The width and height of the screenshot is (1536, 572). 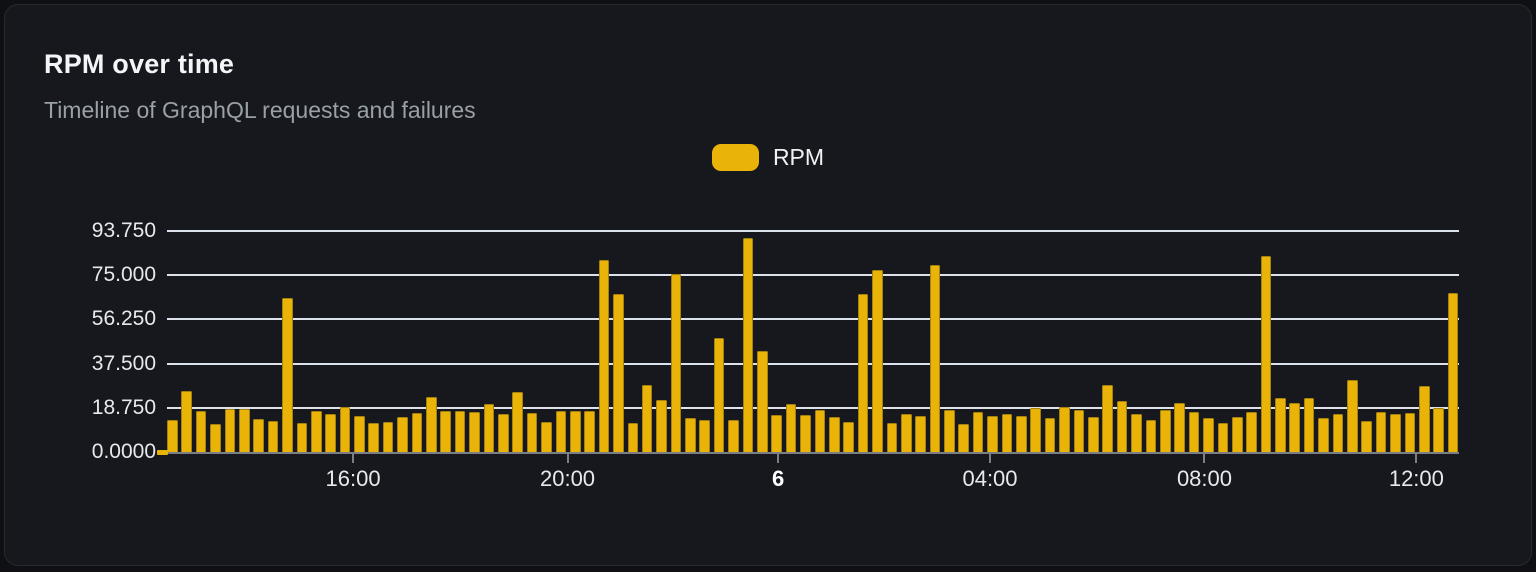 I want to click on x-axis-tick-label: 12:00, so click(x=1416, y=478).